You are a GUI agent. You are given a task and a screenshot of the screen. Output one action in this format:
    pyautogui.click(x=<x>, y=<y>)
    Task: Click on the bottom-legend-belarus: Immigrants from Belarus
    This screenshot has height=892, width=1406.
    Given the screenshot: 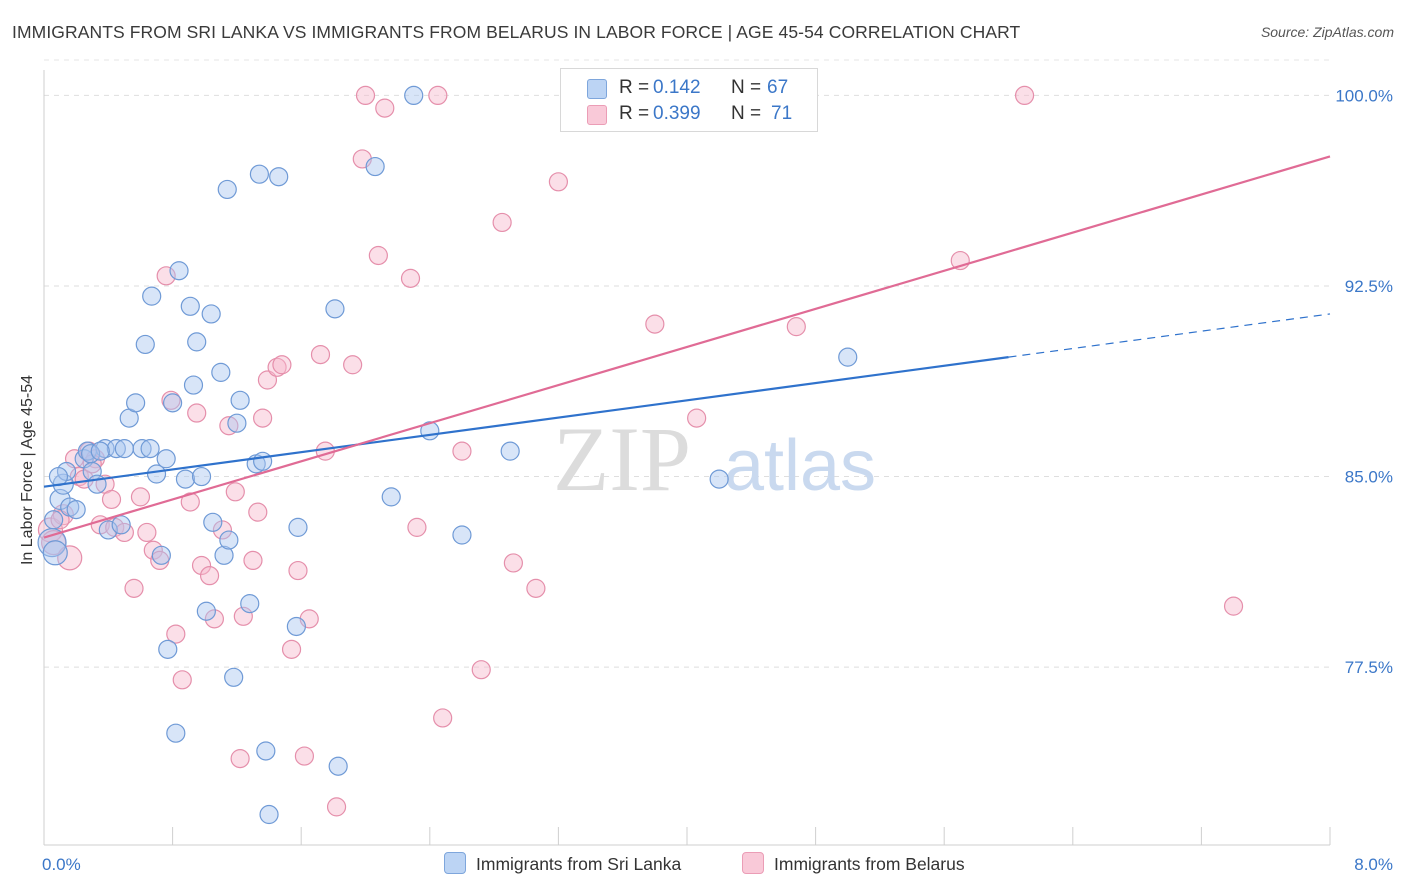 What is the action you would take?
    pyautogui.click(x=853, y=863)
    